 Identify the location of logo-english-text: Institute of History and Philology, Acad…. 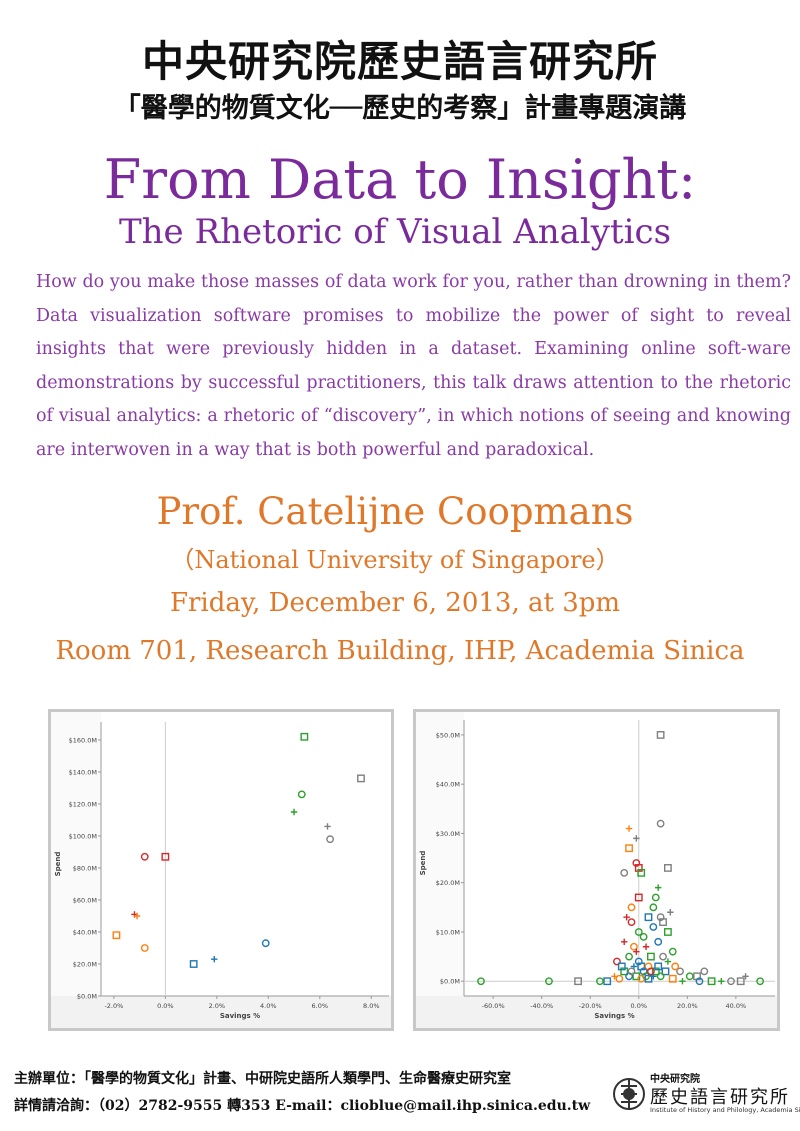
(725, 1110).